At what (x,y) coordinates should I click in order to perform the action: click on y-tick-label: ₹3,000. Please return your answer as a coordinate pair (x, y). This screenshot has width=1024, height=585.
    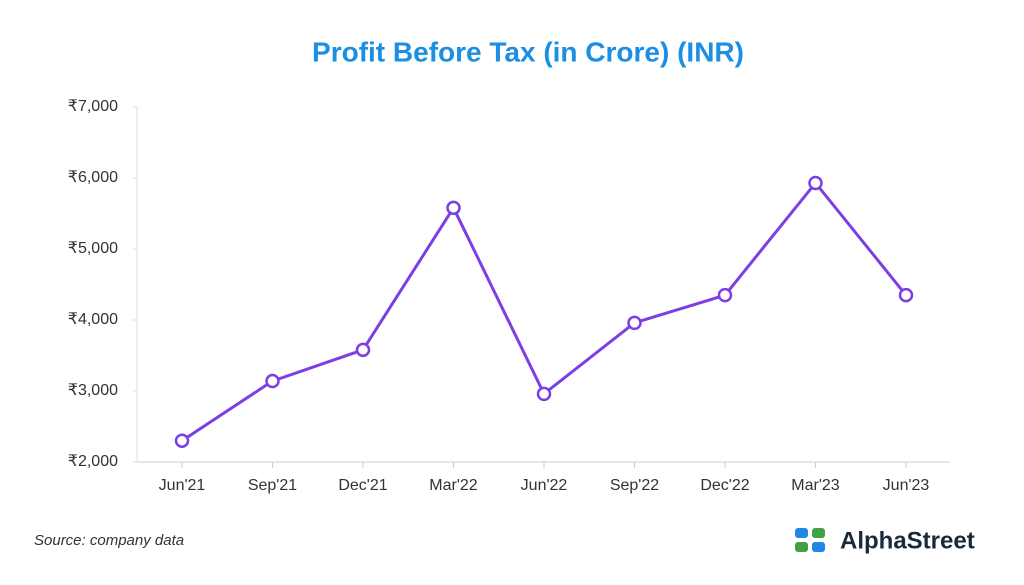
    Looking at the image, I should click on (93, 390).